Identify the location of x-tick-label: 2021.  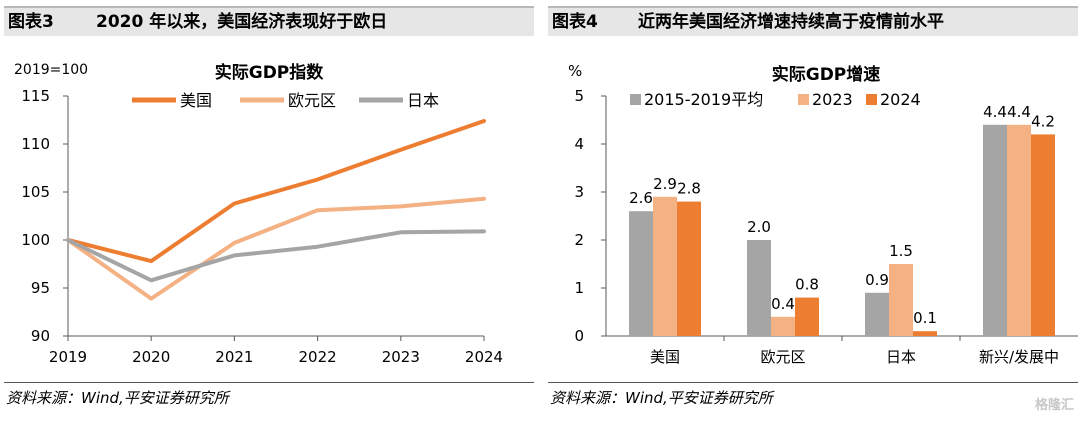
(234, 357).